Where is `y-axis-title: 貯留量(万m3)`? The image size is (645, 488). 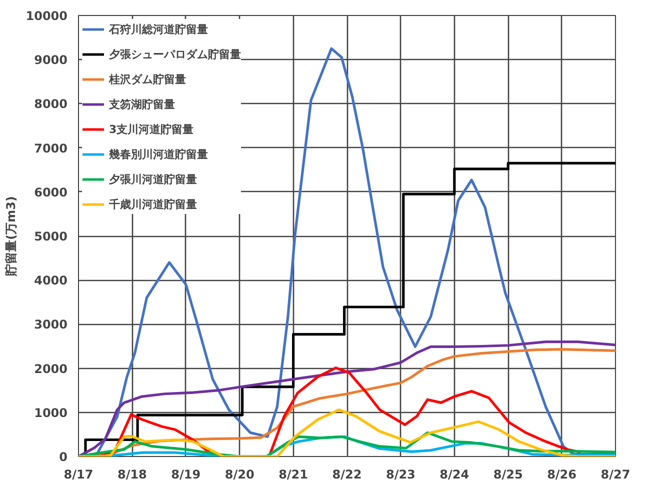 y-axis-title: 貯留量(万m3) is located at coordinates (11, 236).